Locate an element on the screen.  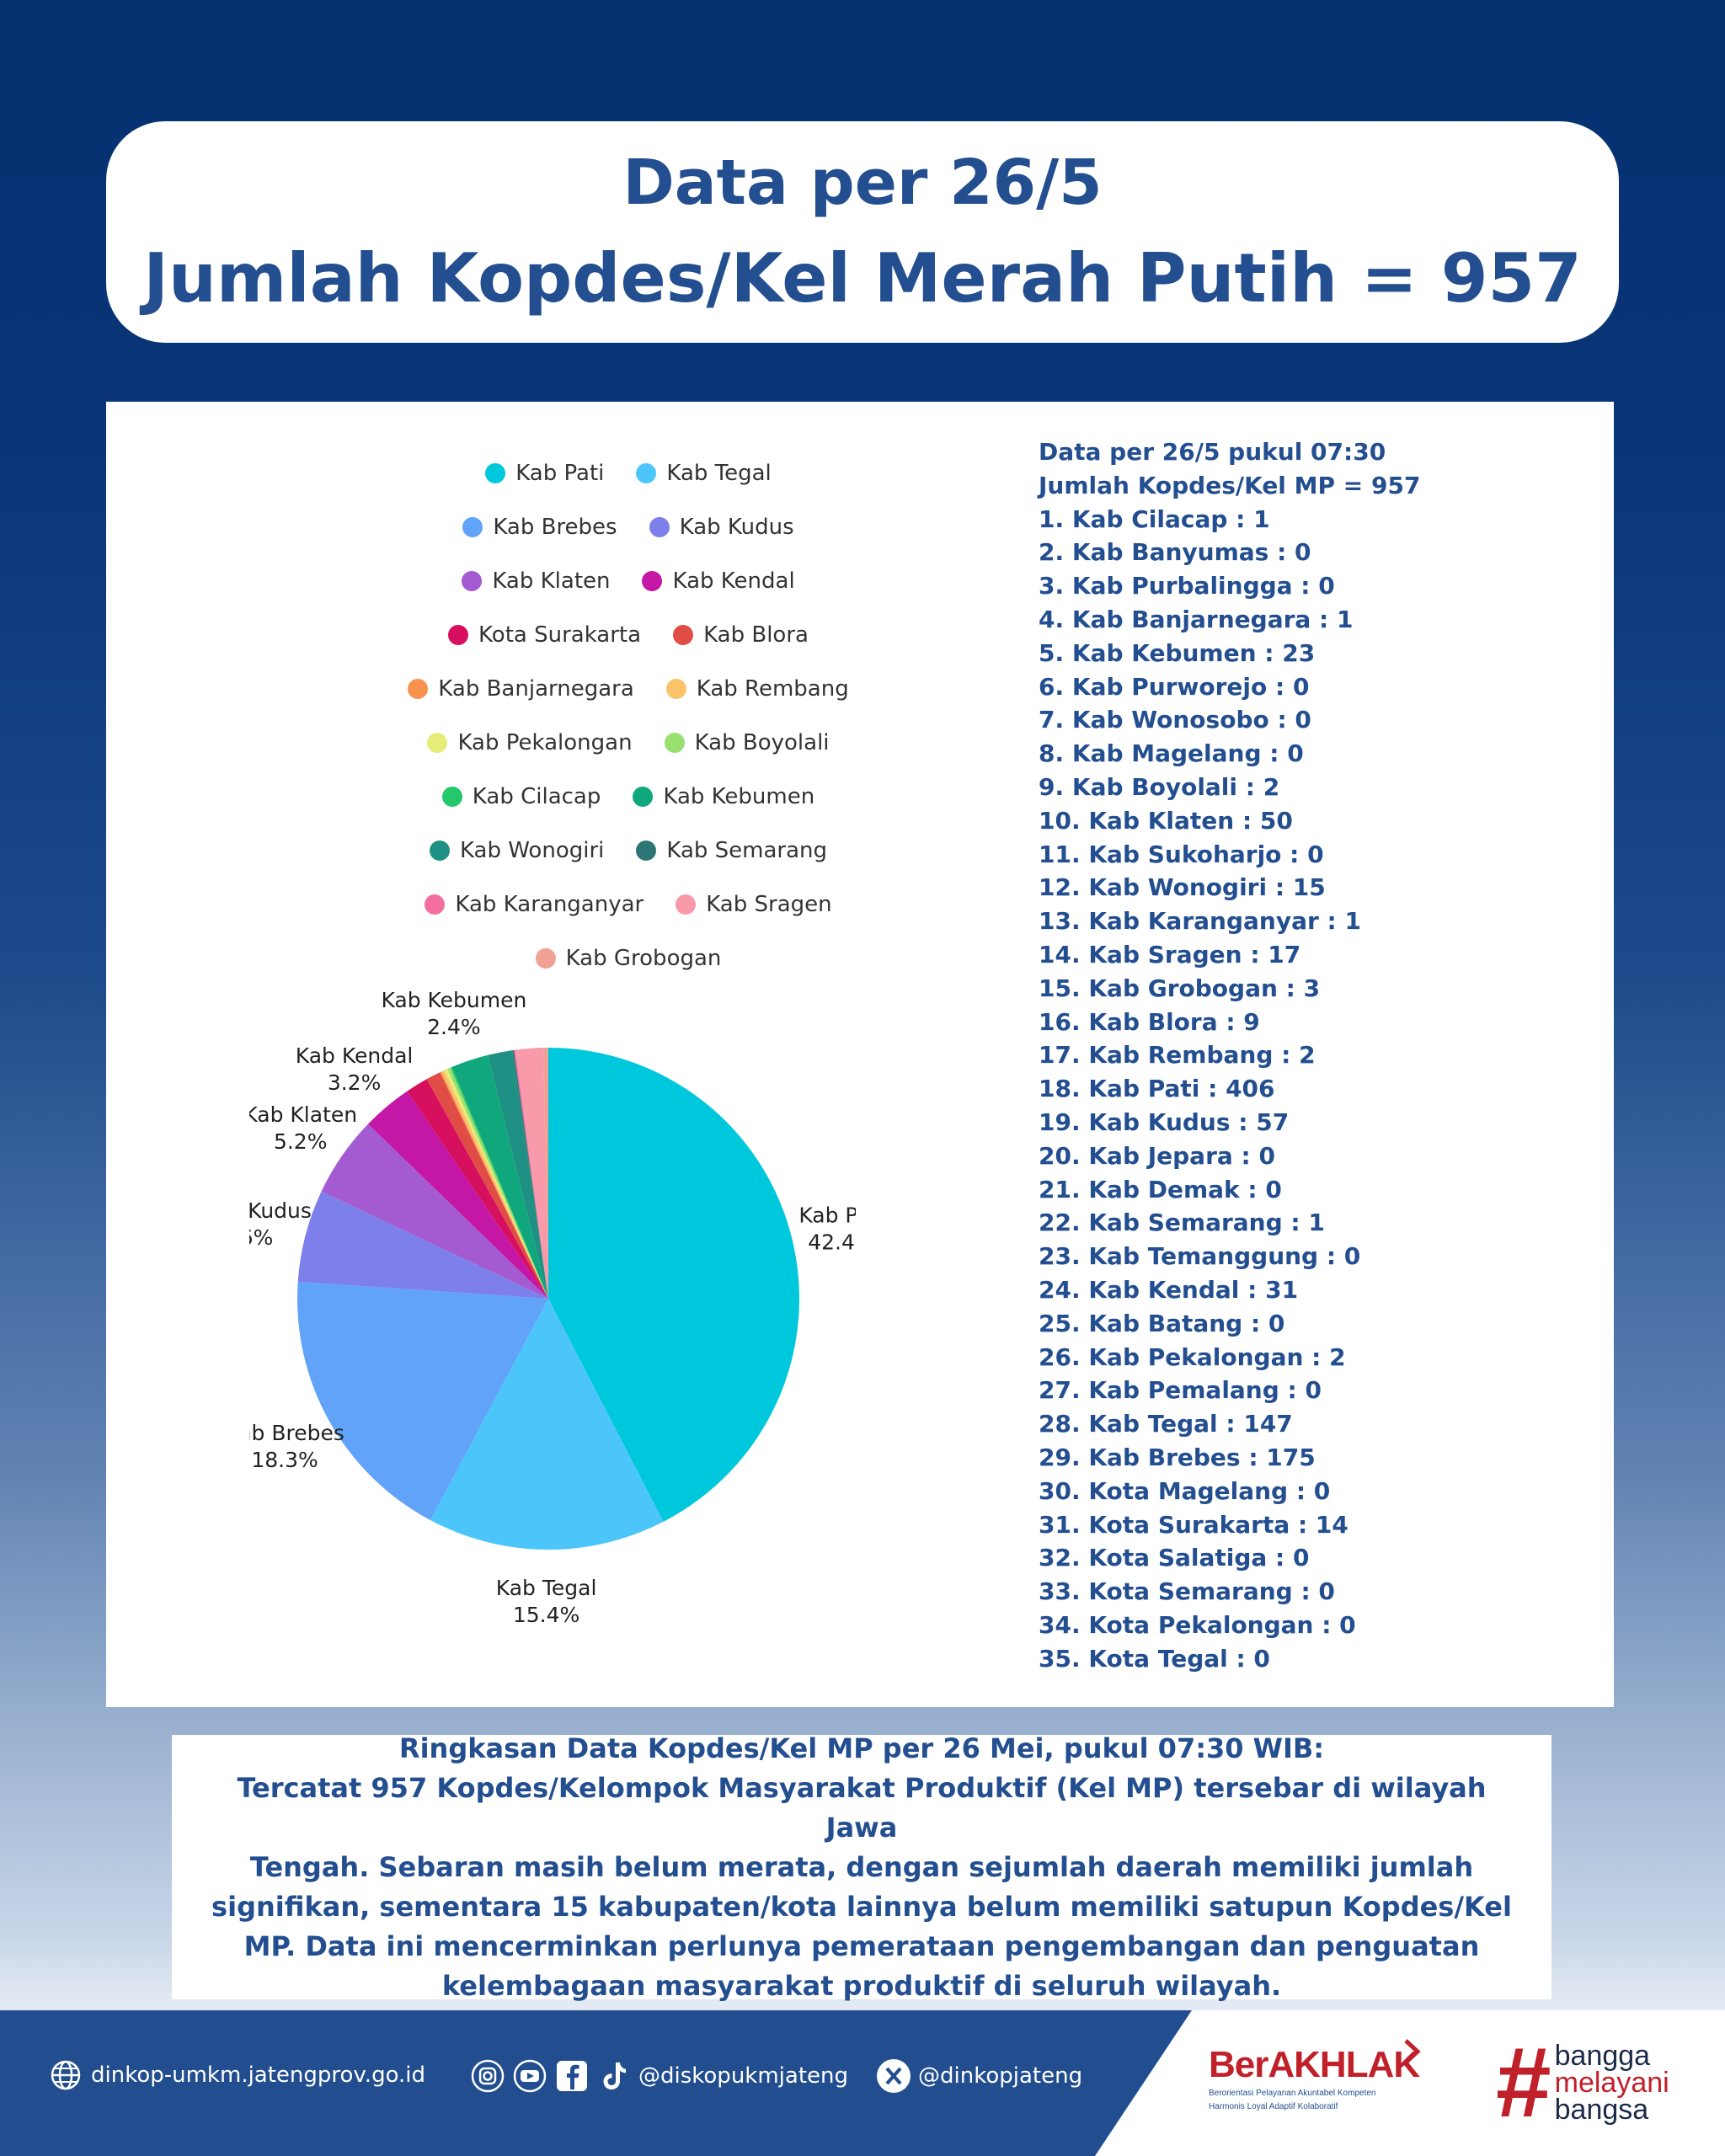
legend-item: Kab Pekalongan is located at coordinates (530, 742).